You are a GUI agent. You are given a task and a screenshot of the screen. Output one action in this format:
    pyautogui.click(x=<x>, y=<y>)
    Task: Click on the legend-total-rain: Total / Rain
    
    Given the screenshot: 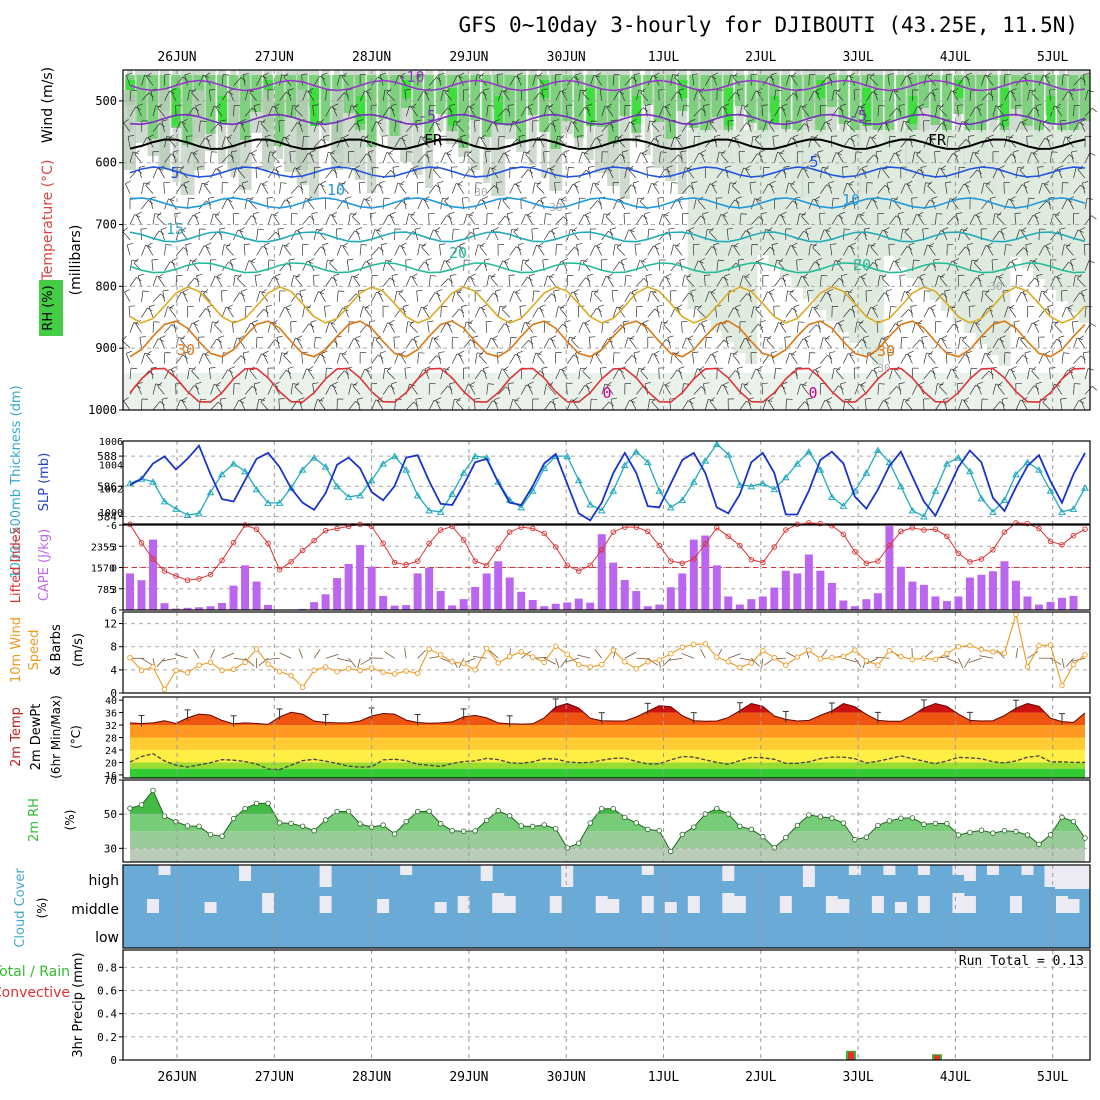 What is the action you would take?
    pyautogui.click(x=35, y=972)
    